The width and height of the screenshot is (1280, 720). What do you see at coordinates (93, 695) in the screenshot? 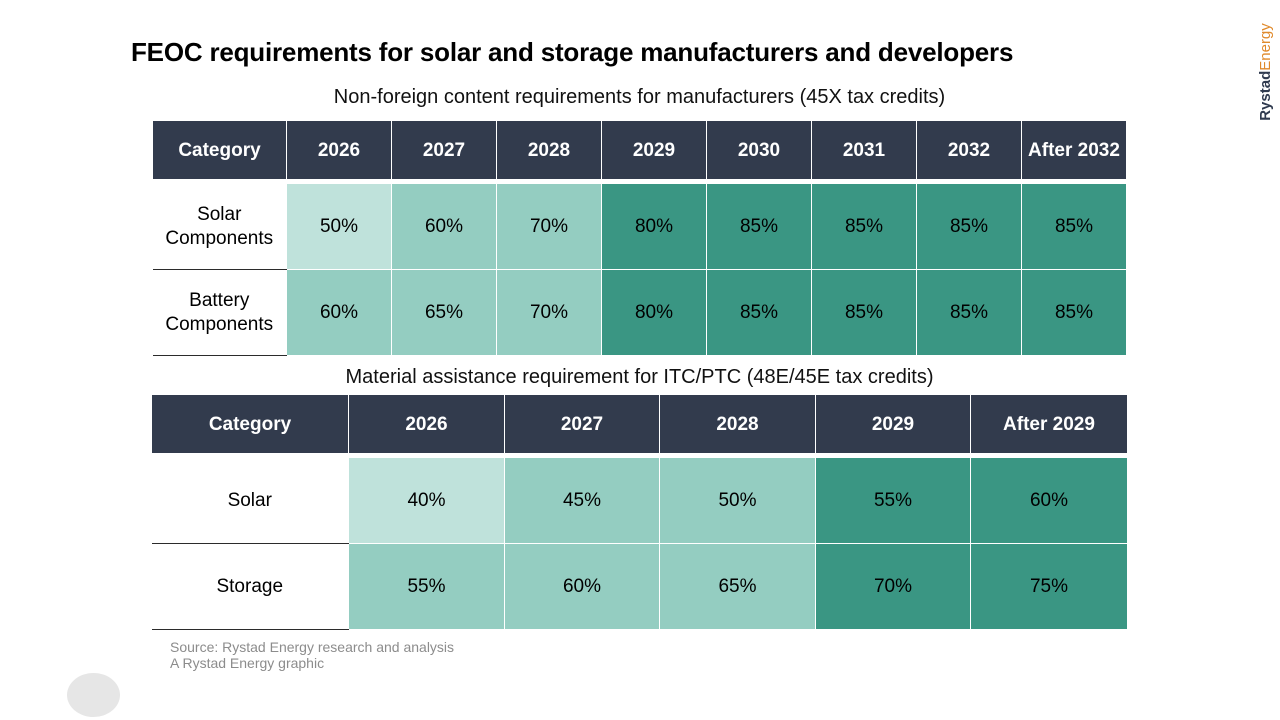
I see `page-indicator-circle` at bounding box center [93, 695].